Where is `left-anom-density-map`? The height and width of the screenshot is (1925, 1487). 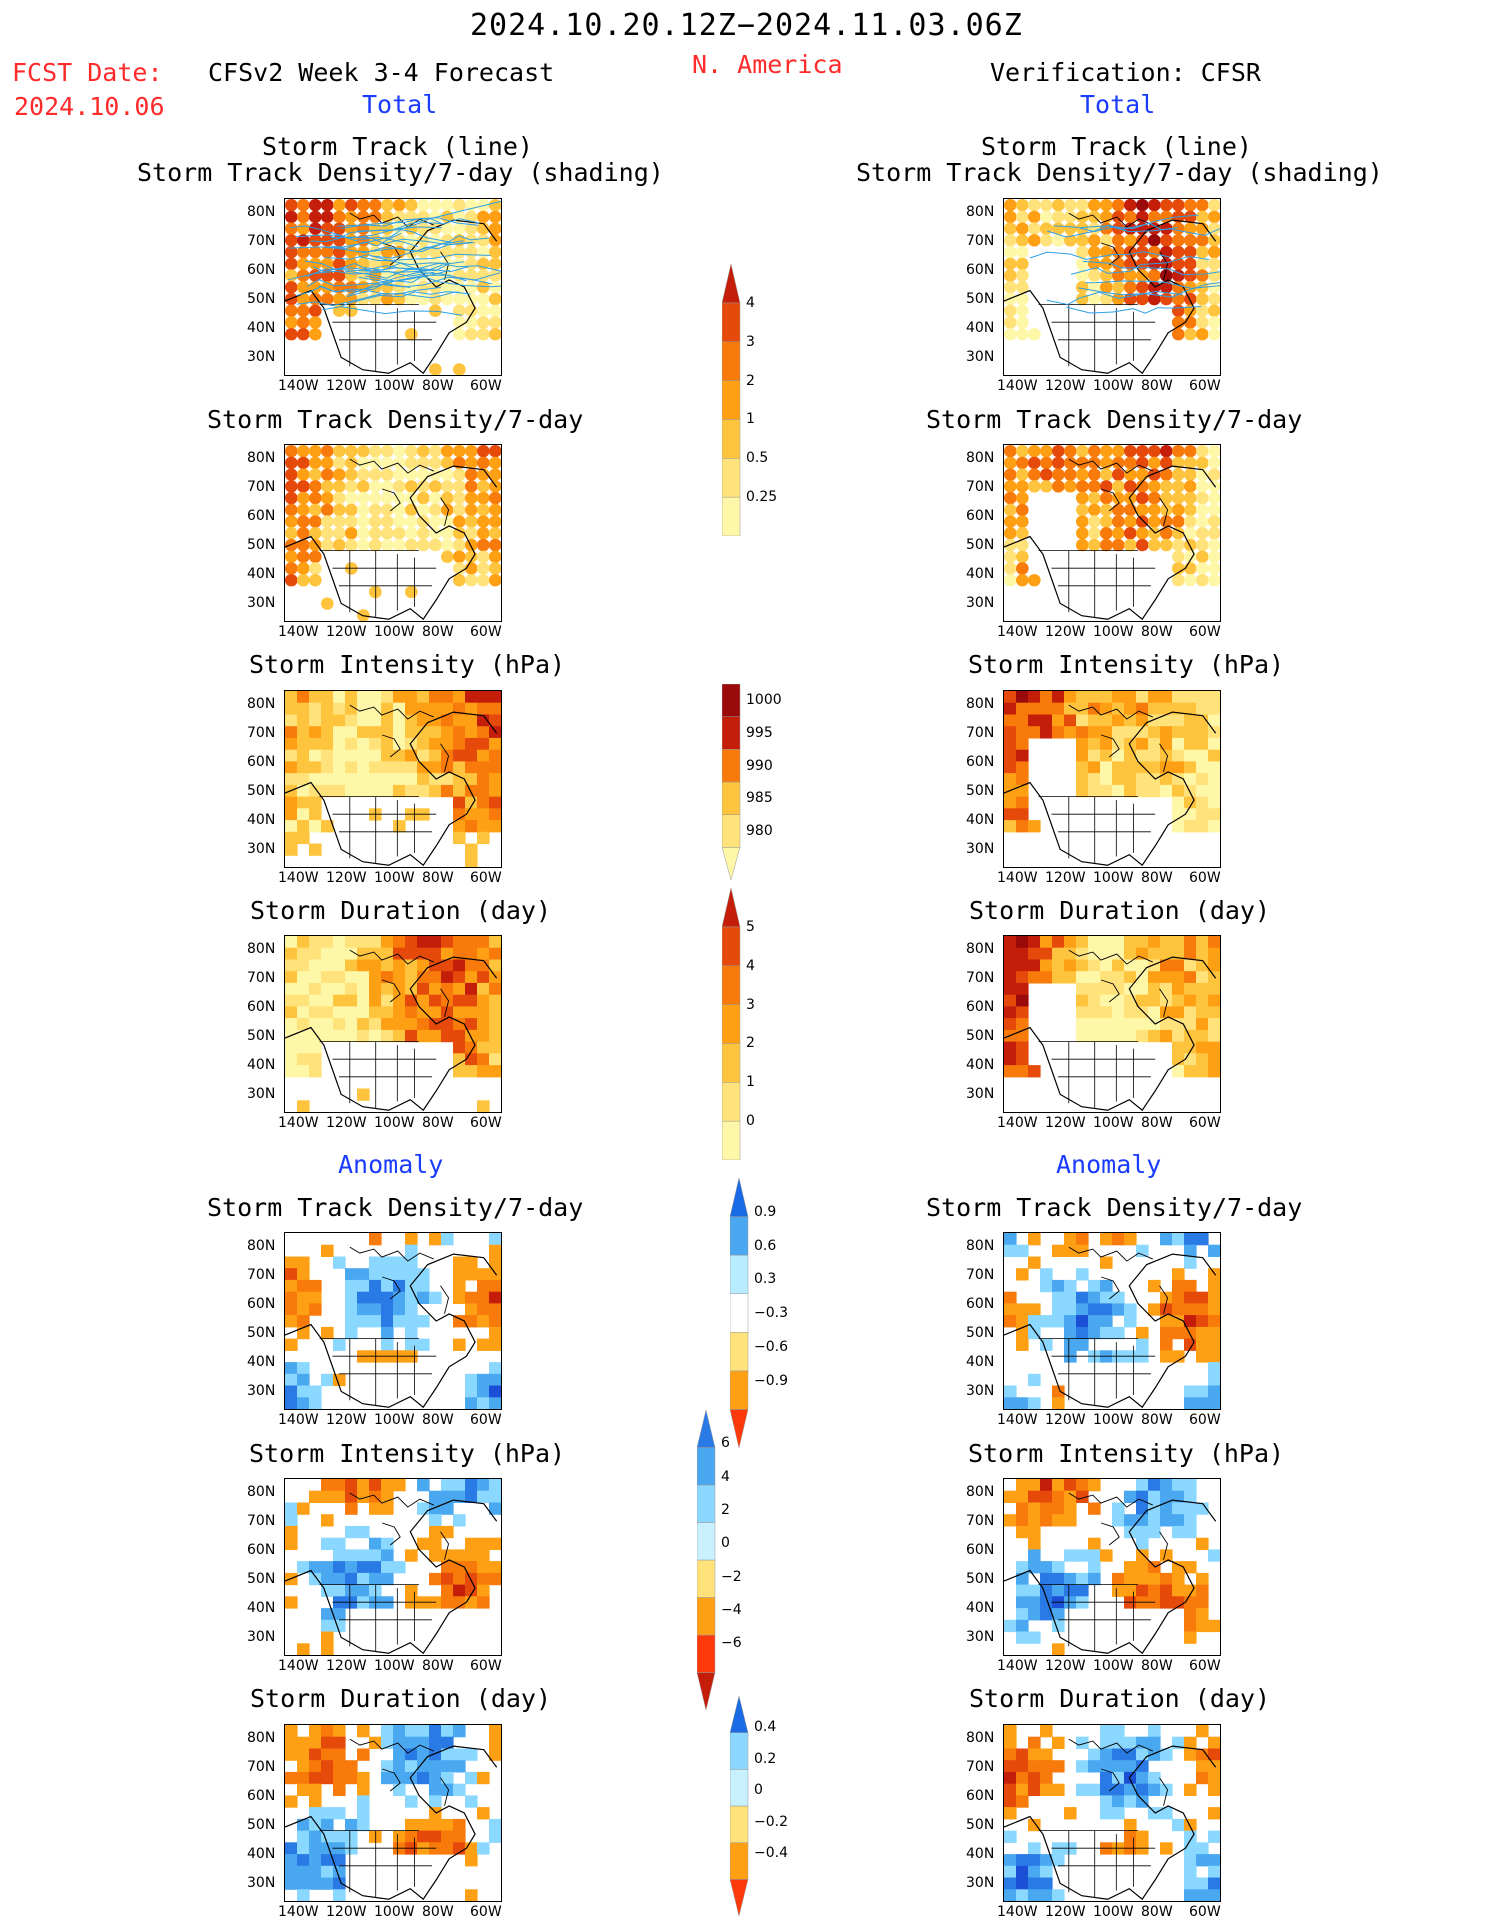
left-anom-density-map is located at coordinates (393, 1321).